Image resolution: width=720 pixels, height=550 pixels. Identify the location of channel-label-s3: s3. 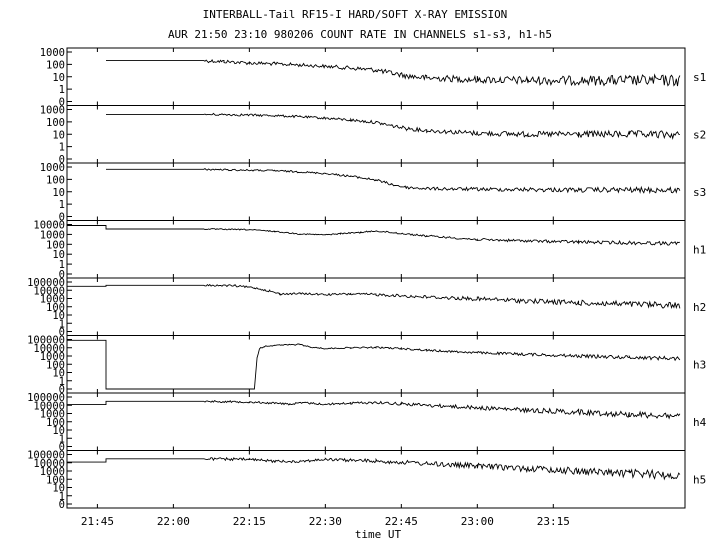
(699, 192).